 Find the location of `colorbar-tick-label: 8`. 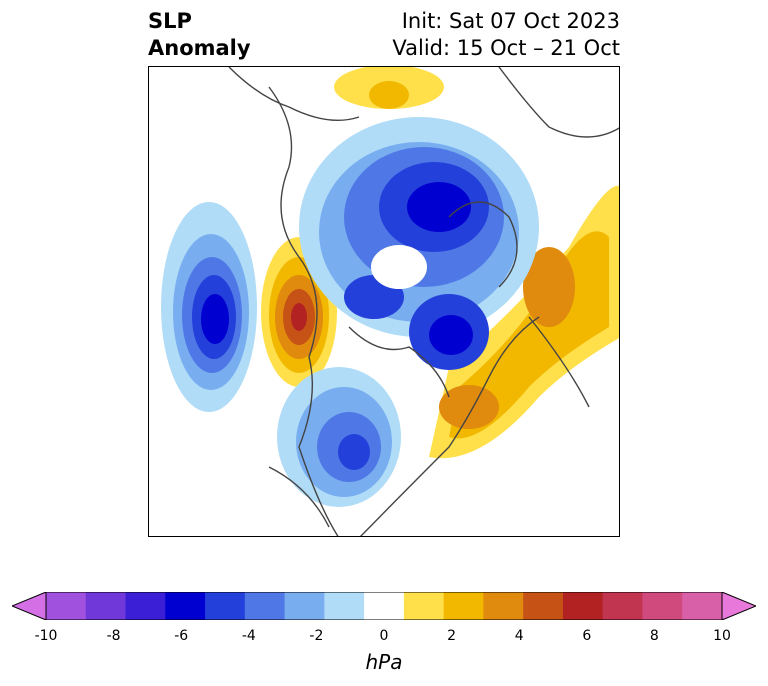

colorbar-tick-label: 8 is located at coordinates (654, 636).